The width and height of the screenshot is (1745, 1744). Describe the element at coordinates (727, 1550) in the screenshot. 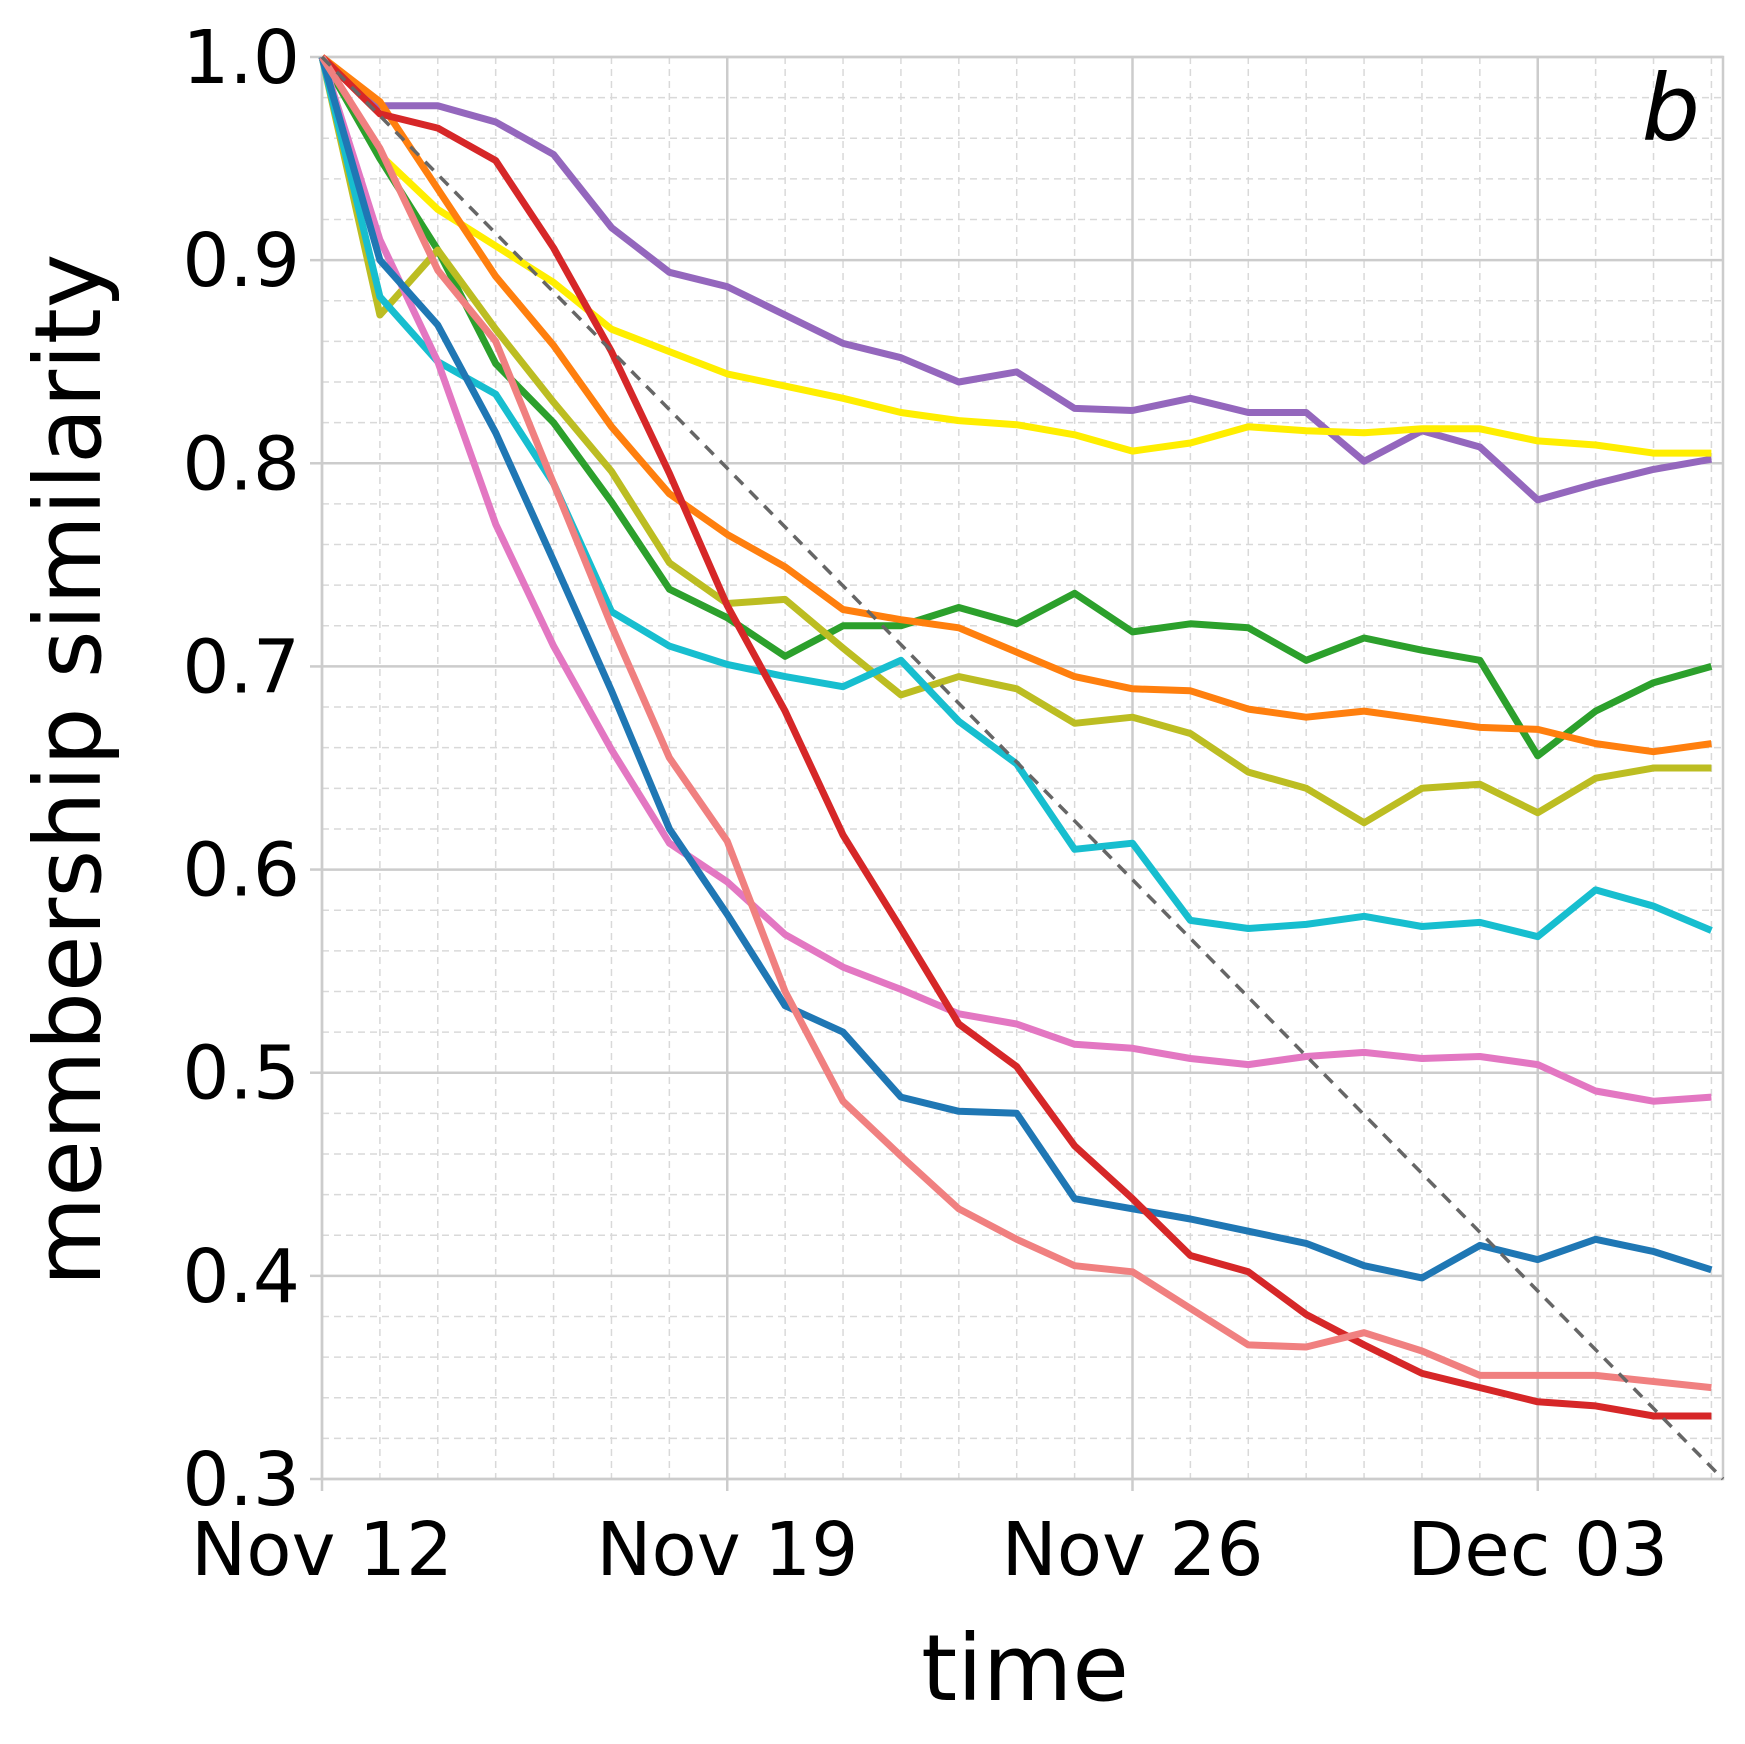

I see `x-tick-label: Nov 19` at that location.